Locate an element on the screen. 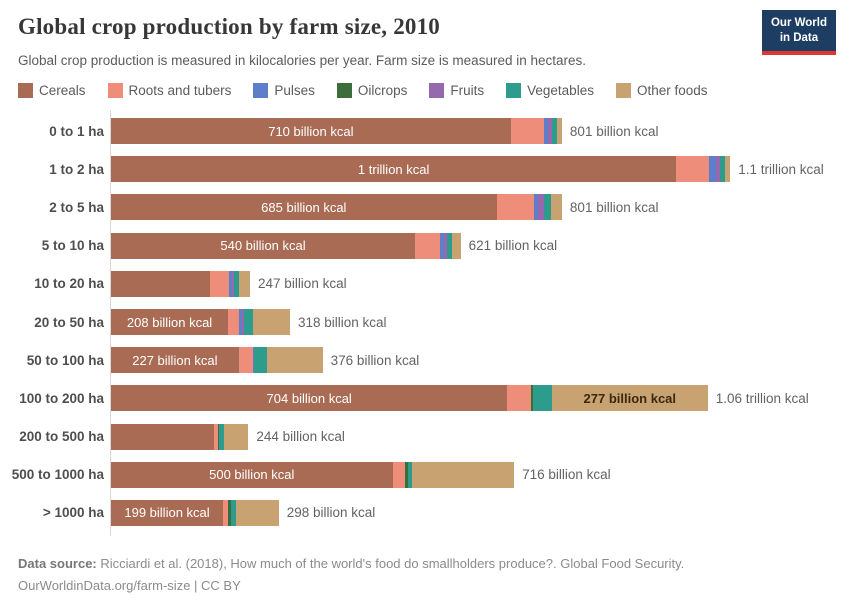  bar-segment-cereals: 199 billion kcal is located at coordinates (167, 512).